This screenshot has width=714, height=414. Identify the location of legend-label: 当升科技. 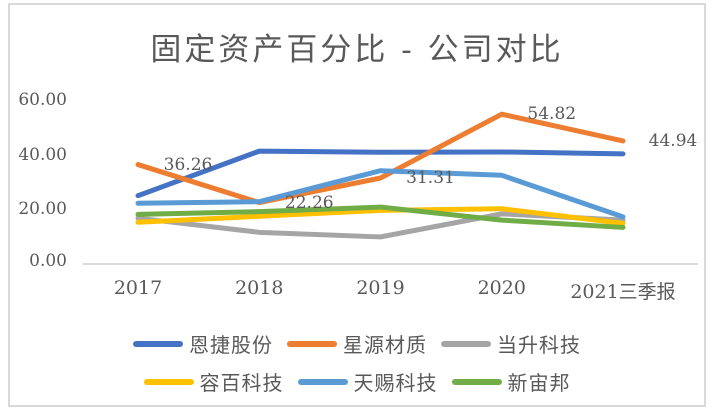
(539, 345).